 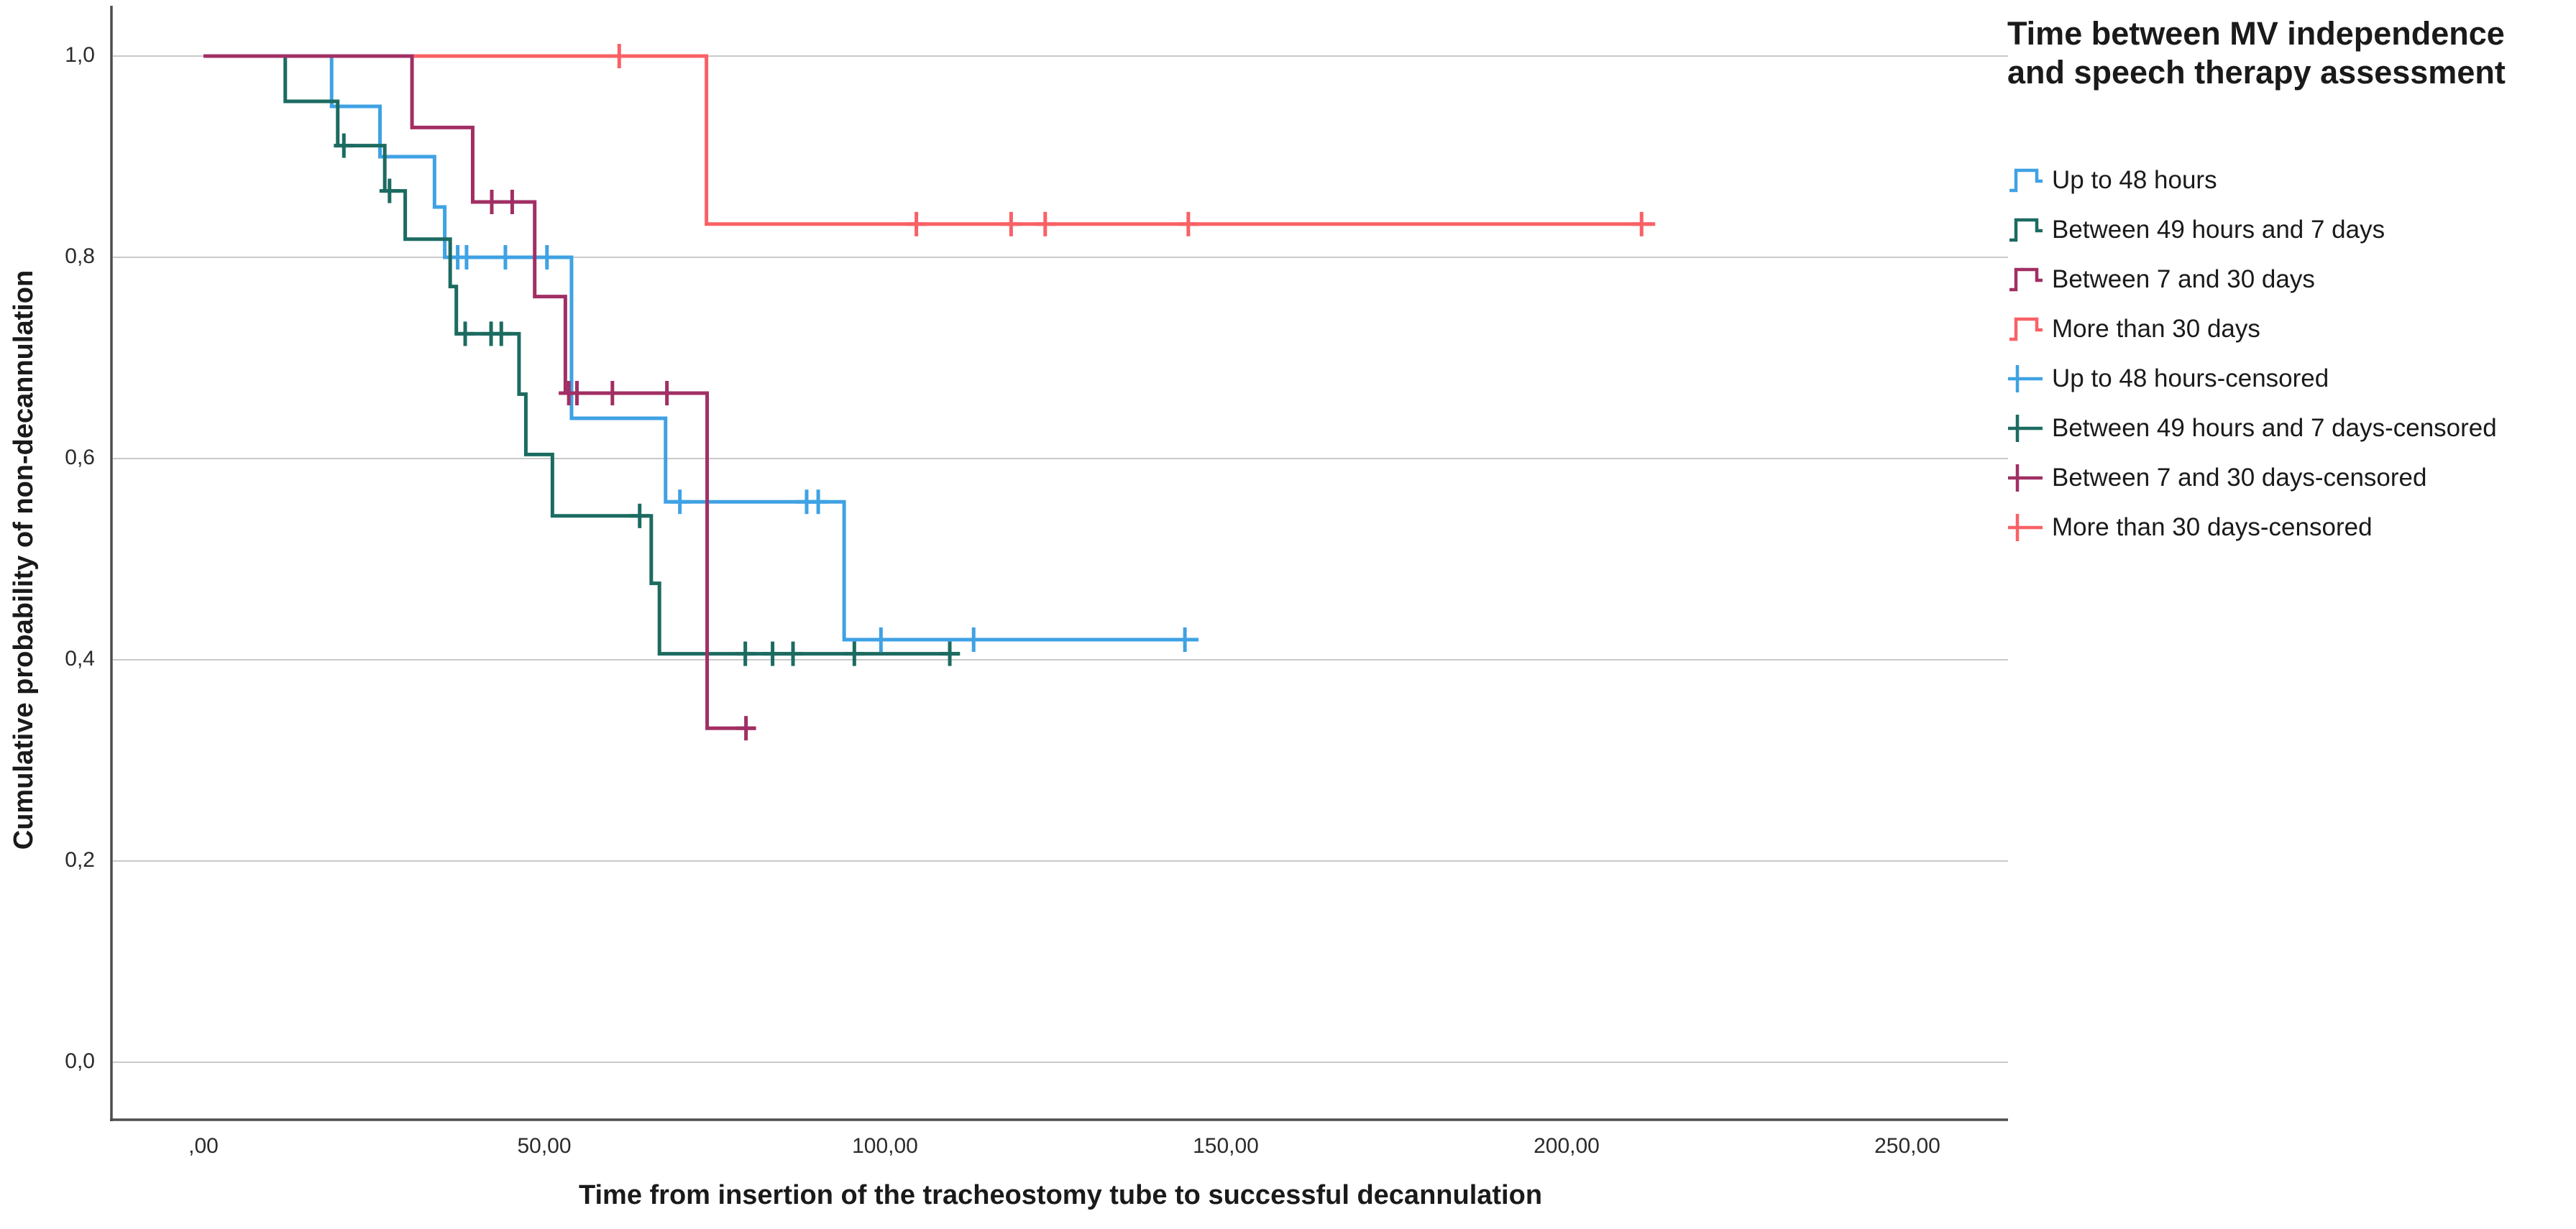 What do you see at coordinates (929, 140) in the screenshot?
I see `curve-more-than-30-days` at bounding box center [929, 140].